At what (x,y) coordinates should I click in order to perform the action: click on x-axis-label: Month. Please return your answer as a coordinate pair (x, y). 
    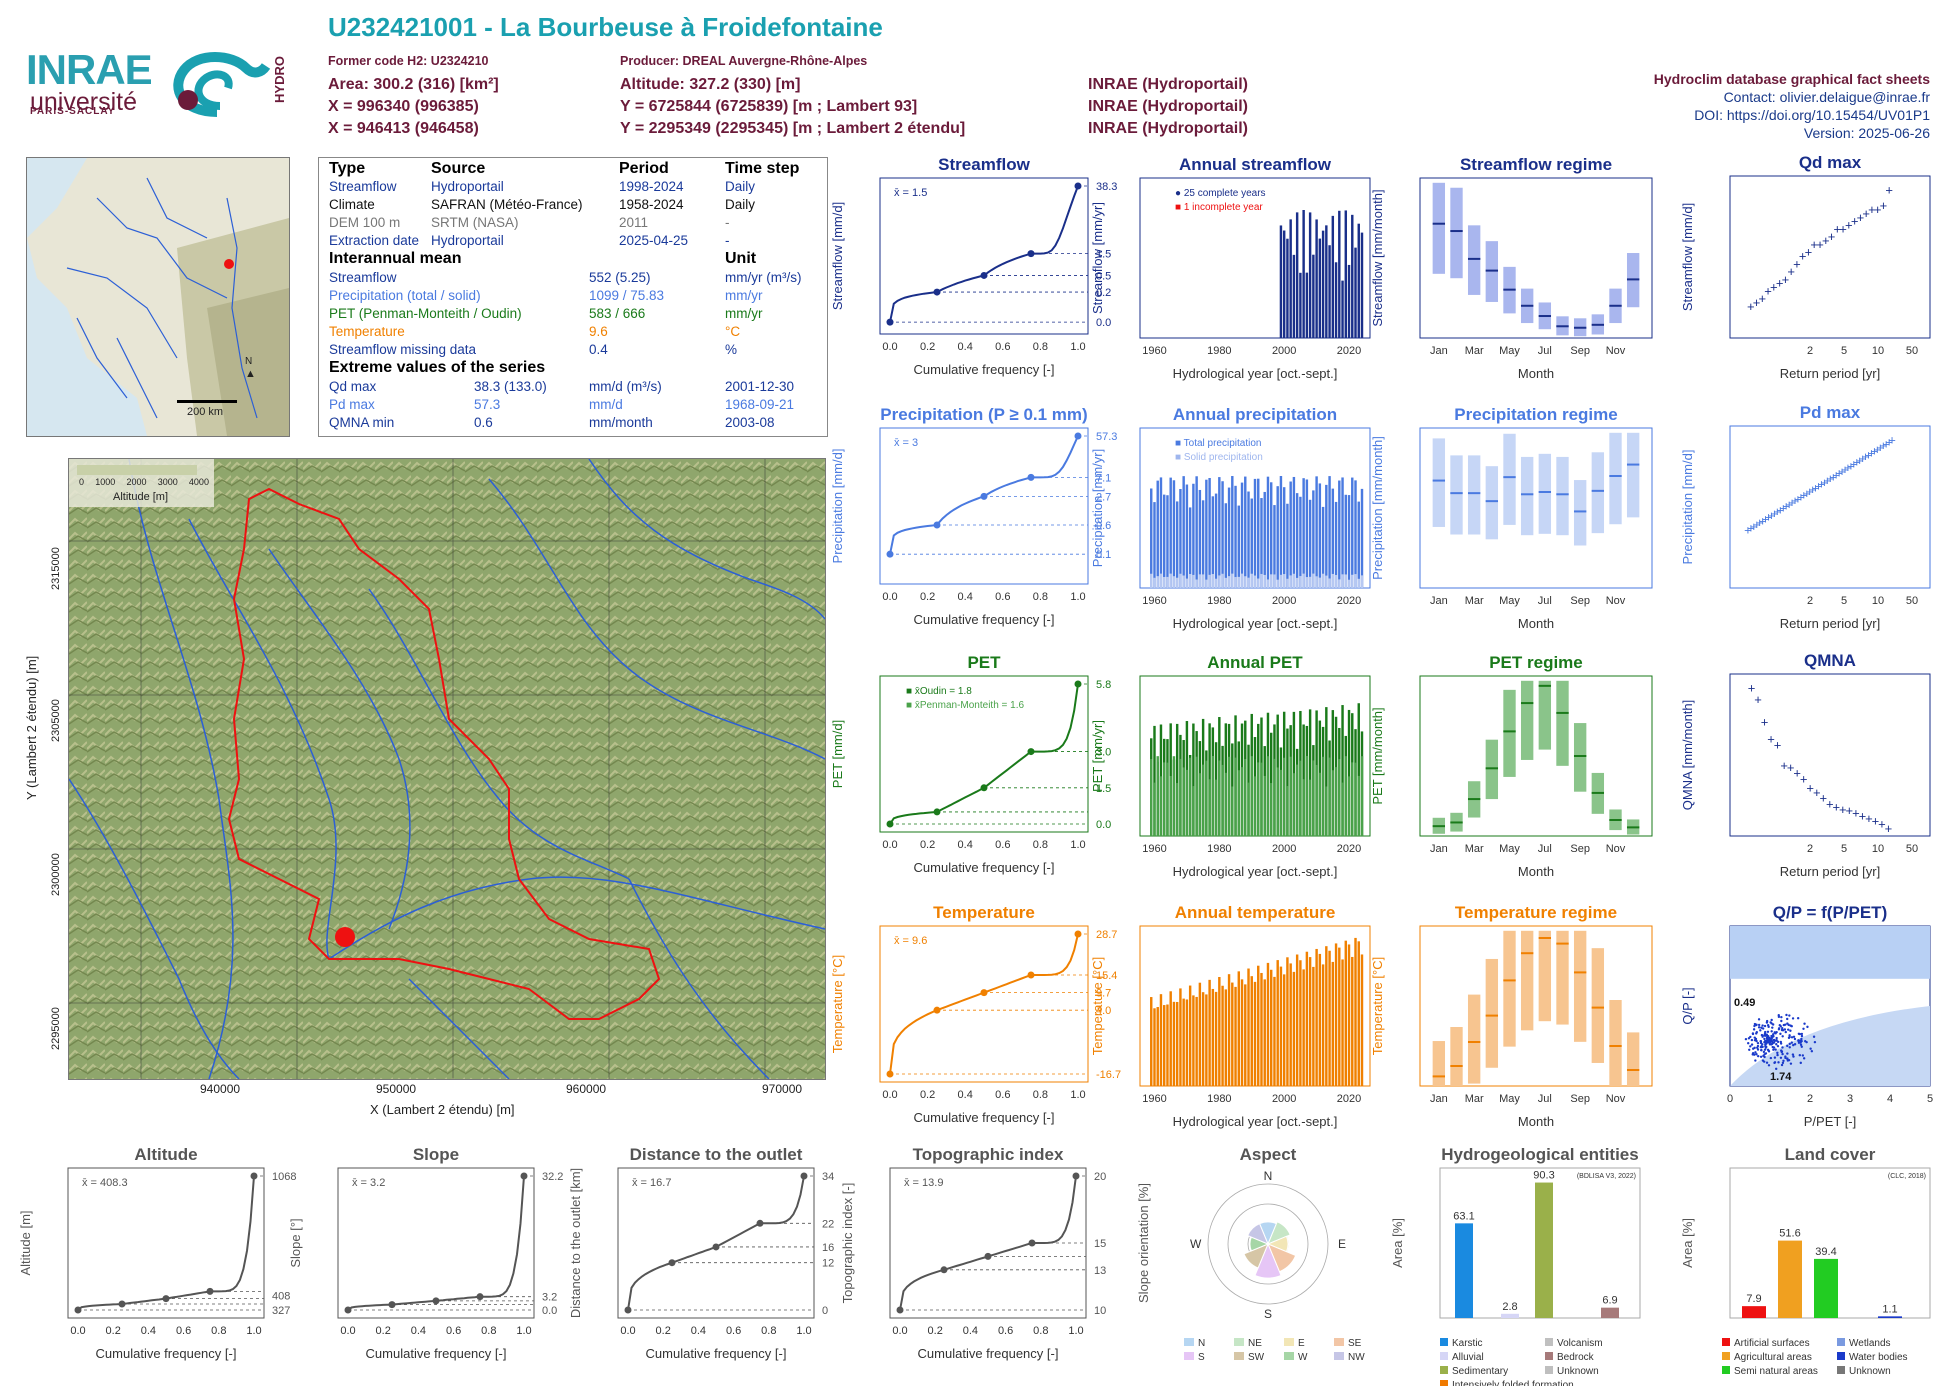
    Looking at the image, I should click on (1536, 373).